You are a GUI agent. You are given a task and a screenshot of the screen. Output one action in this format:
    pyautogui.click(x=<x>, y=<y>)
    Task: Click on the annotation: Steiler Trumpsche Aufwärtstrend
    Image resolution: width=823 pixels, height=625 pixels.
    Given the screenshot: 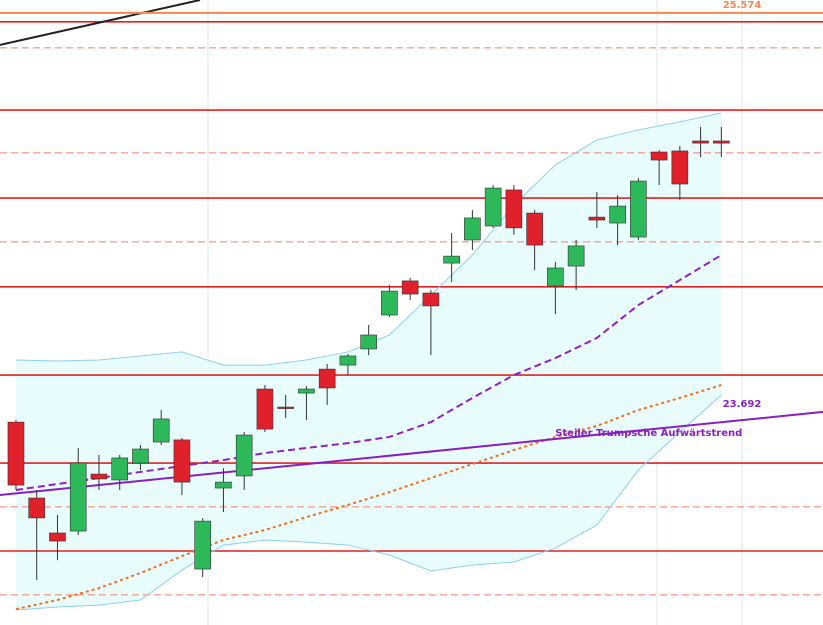 What is the action you would take?
    pyautogui.click(x=648, y=433)
    